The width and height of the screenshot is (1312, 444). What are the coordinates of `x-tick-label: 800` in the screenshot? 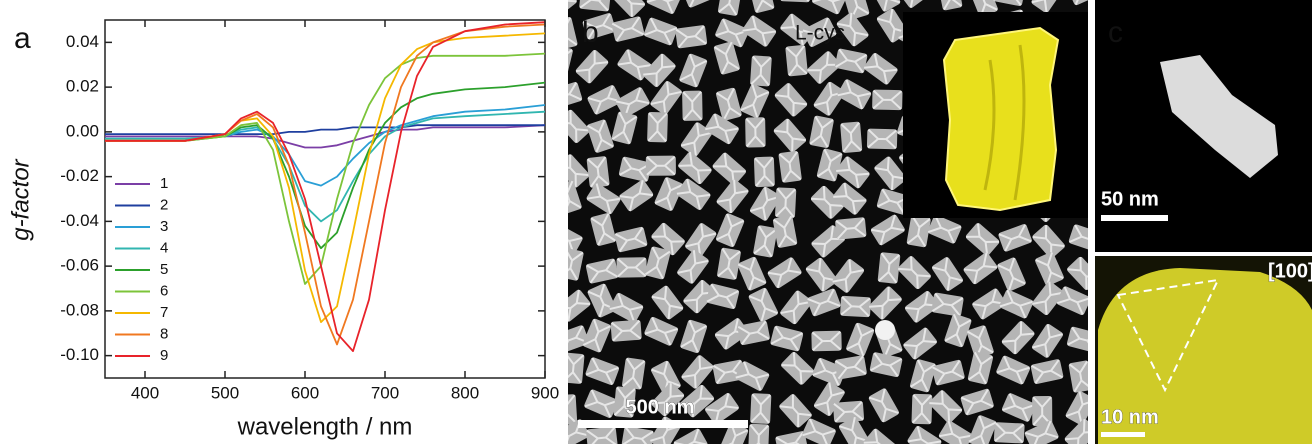 It's located at (465, 392).